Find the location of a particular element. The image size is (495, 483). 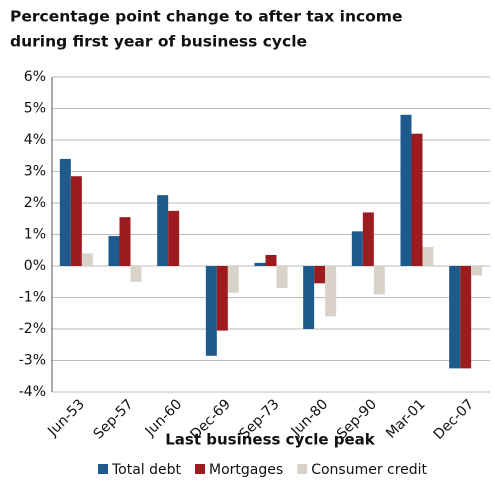

y-tick-label: -4% is located at coordinates (32, 392).